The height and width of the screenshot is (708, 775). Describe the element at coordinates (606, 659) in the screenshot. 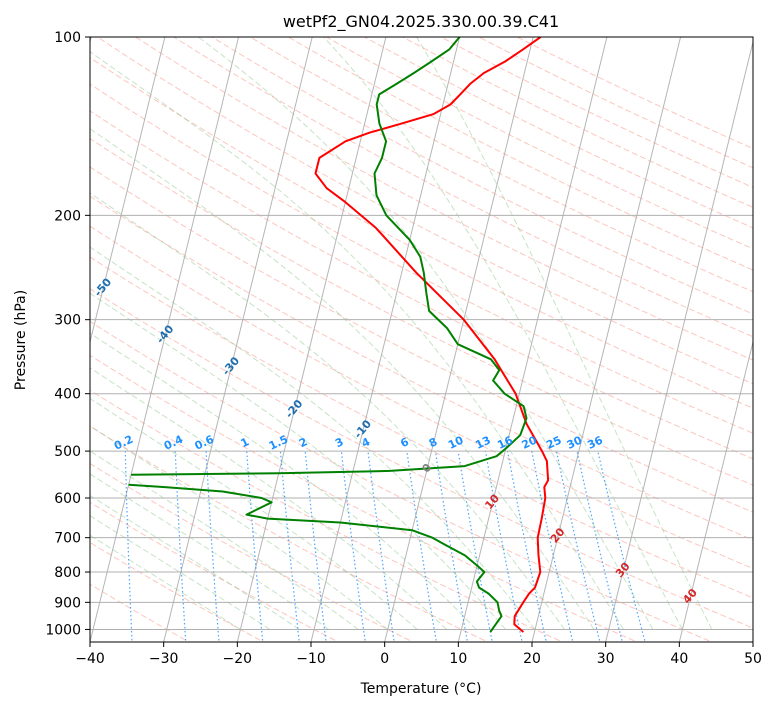

I see `x-tick-label: 30` at that location.